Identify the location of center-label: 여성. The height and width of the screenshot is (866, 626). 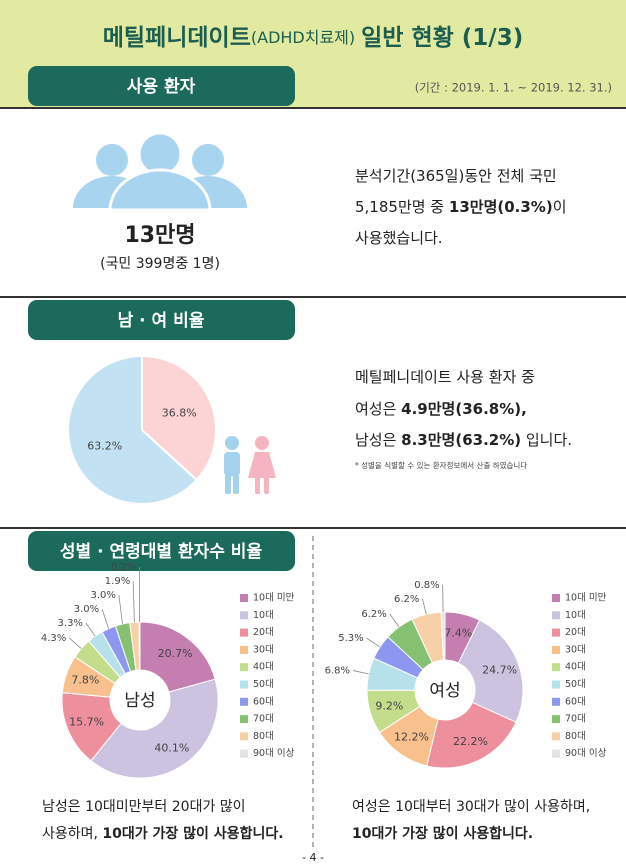
(444, 691).